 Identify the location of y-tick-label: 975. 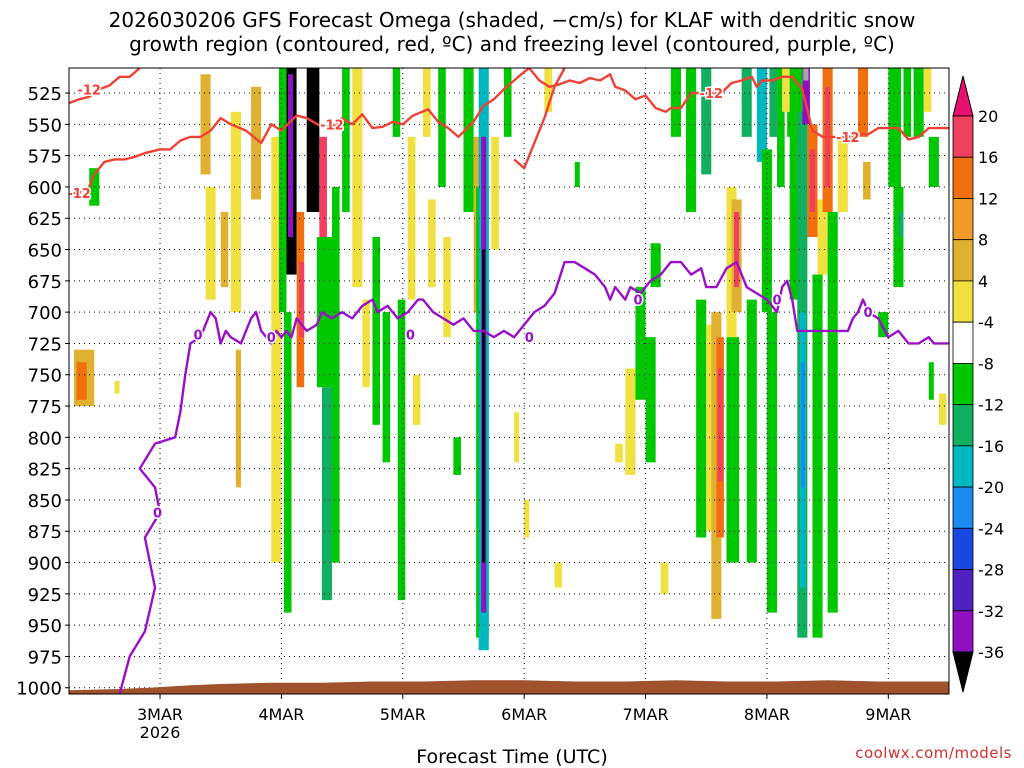
(45, 657).